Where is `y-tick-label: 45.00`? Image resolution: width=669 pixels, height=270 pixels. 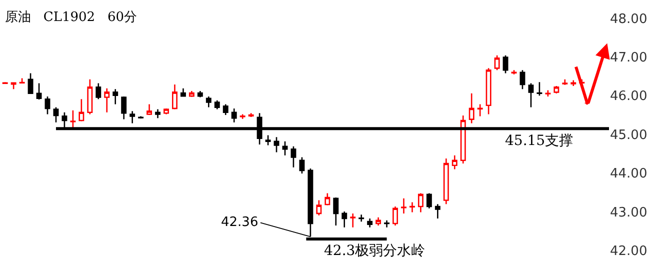
y-tick-label: 45.00 is located at coordinates (629, 135).